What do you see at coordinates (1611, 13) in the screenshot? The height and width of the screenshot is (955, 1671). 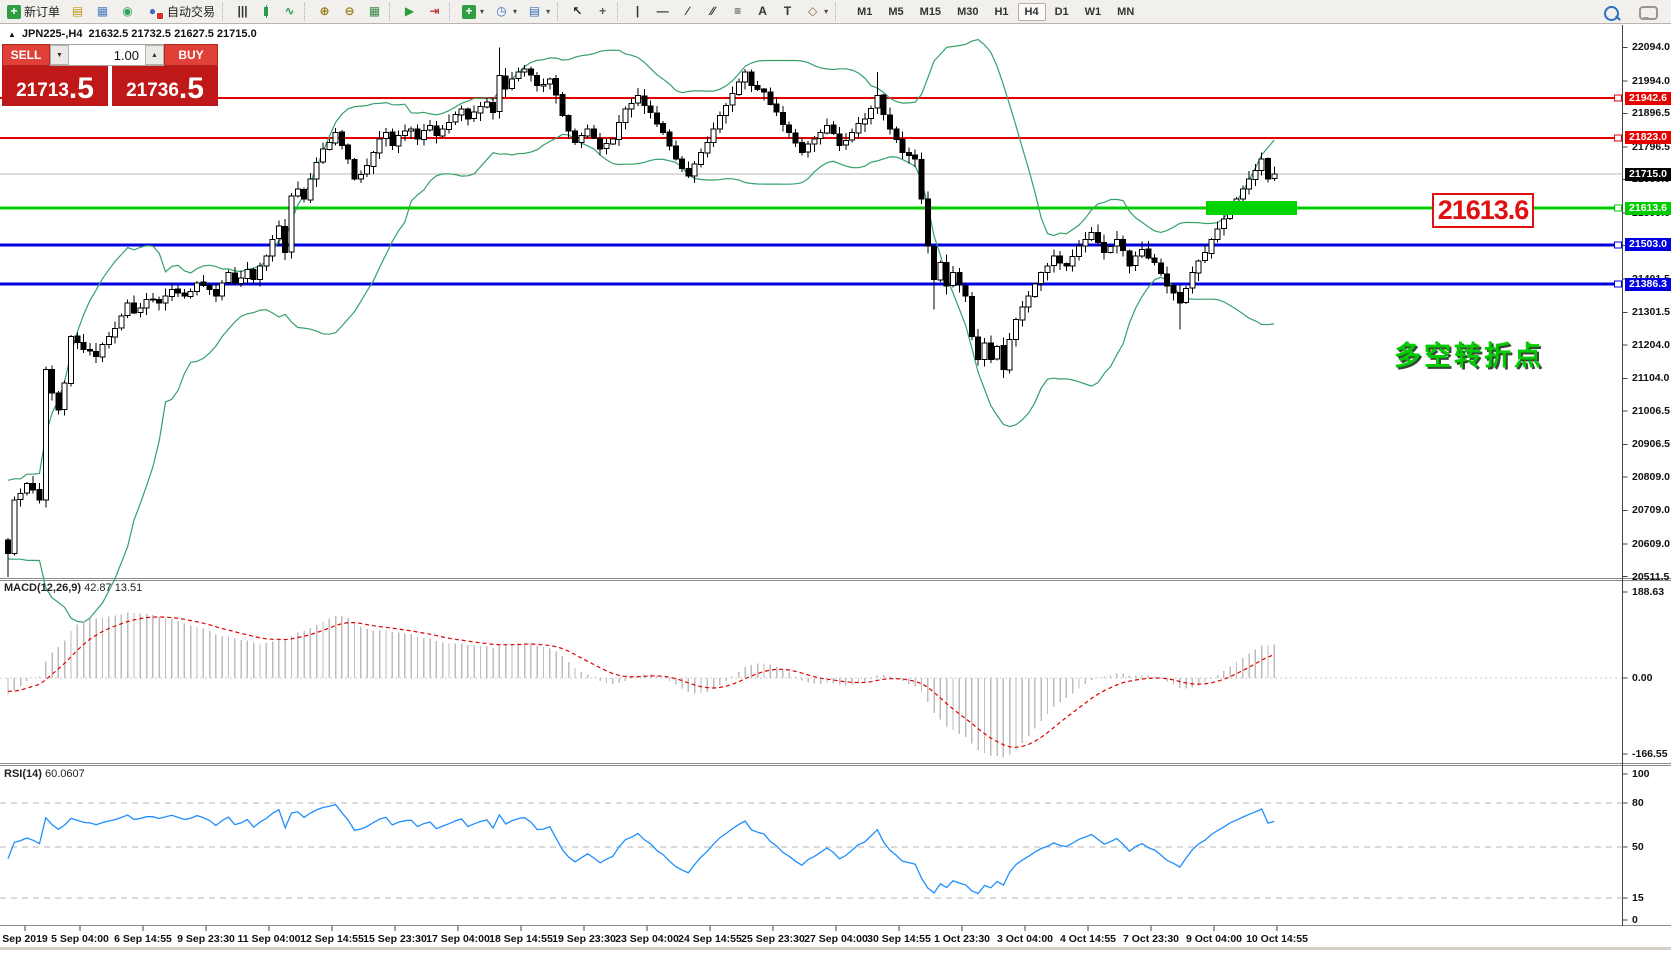 I see `search-button` at bounding box center [1611, 13].